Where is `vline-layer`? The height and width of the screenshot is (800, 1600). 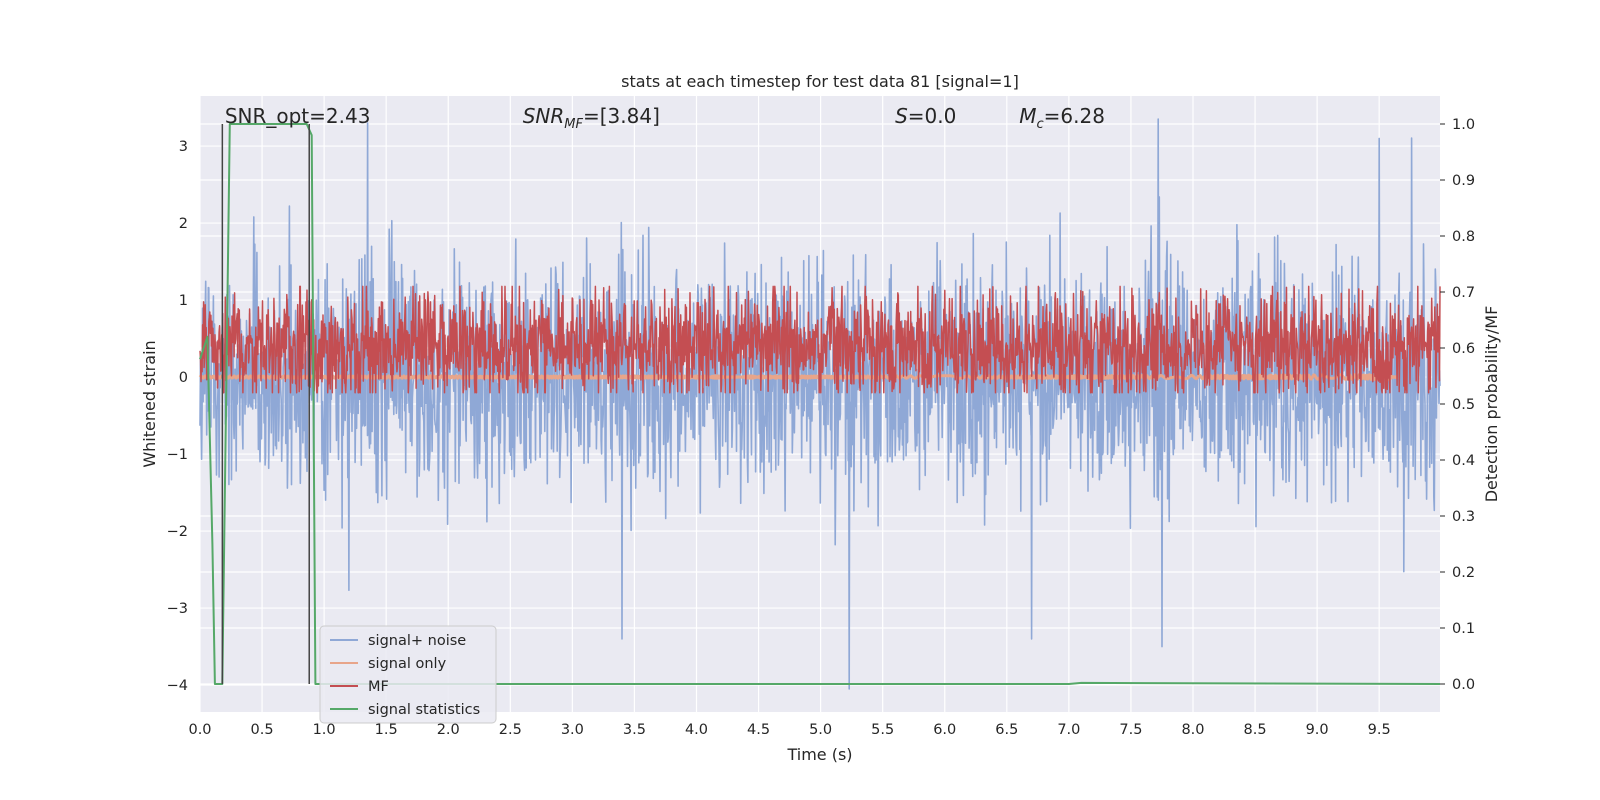
vline-layer is located at coordinates (265, 404).